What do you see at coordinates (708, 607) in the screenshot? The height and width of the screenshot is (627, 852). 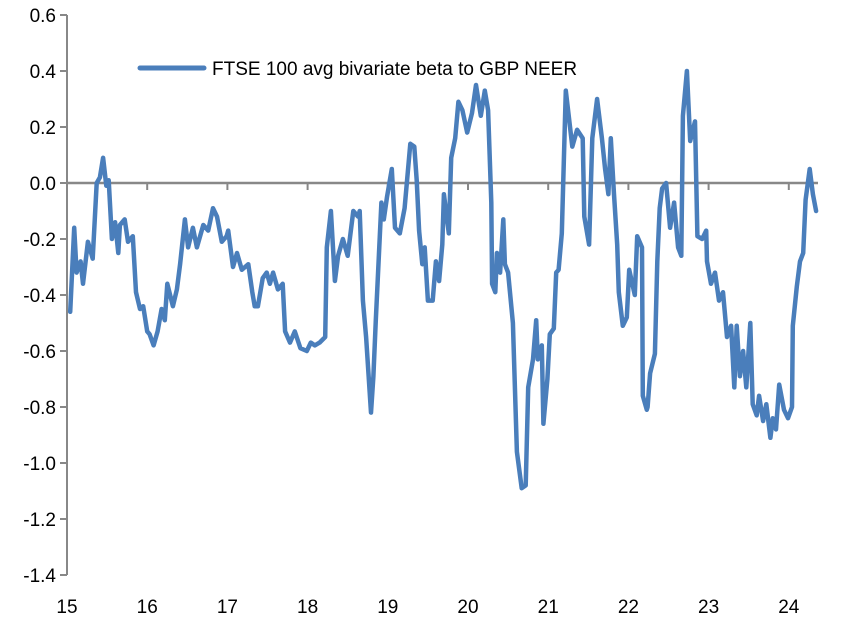 I see `x-tick-label: 23` at bounding box center [708, 607].